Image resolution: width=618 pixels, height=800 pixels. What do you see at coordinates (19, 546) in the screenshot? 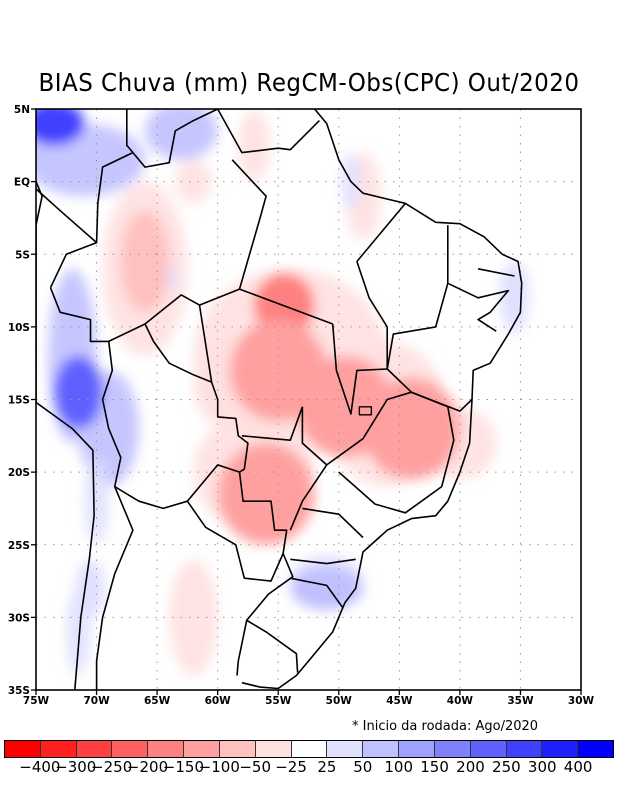
I see `y-tick-label: 25S` at bounding box center [19, 546].